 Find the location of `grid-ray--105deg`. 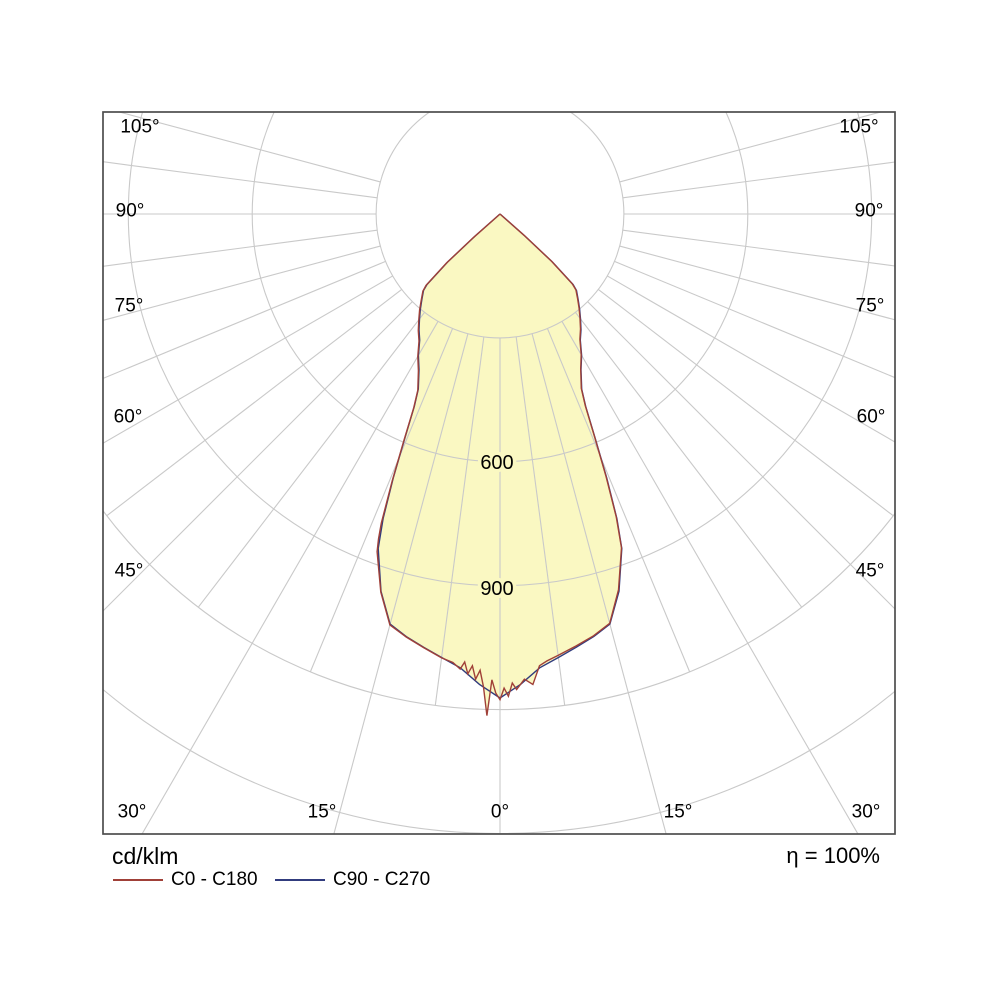

grid-ray--105deg is located at coordinates (249, 147).